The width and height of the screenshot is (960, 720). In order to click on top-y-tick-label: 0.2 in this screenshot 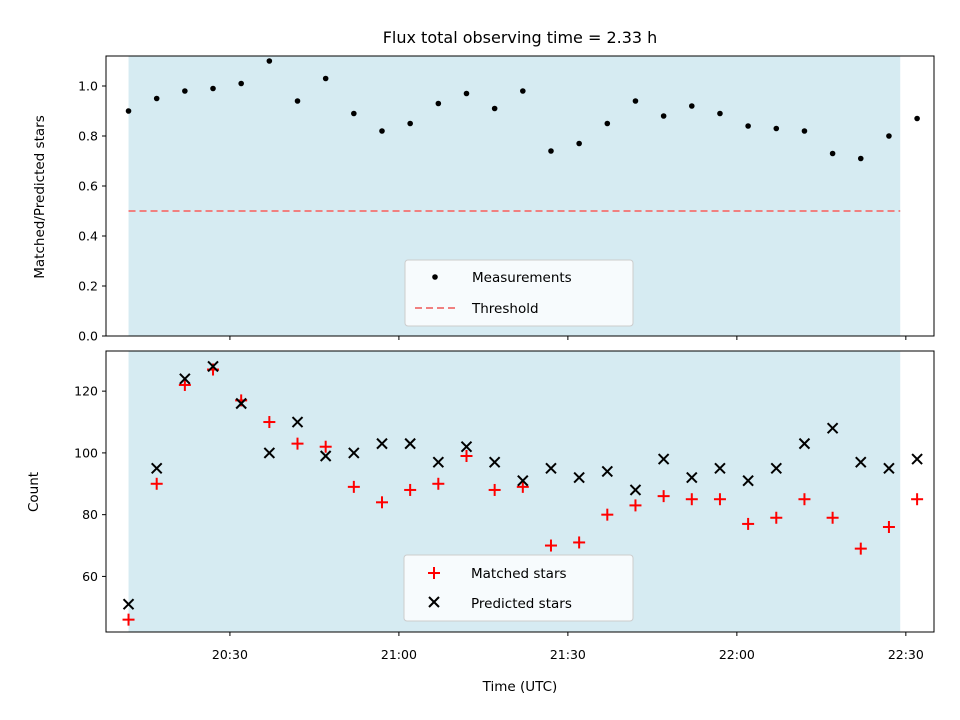, I will do `click(88, 286)`.